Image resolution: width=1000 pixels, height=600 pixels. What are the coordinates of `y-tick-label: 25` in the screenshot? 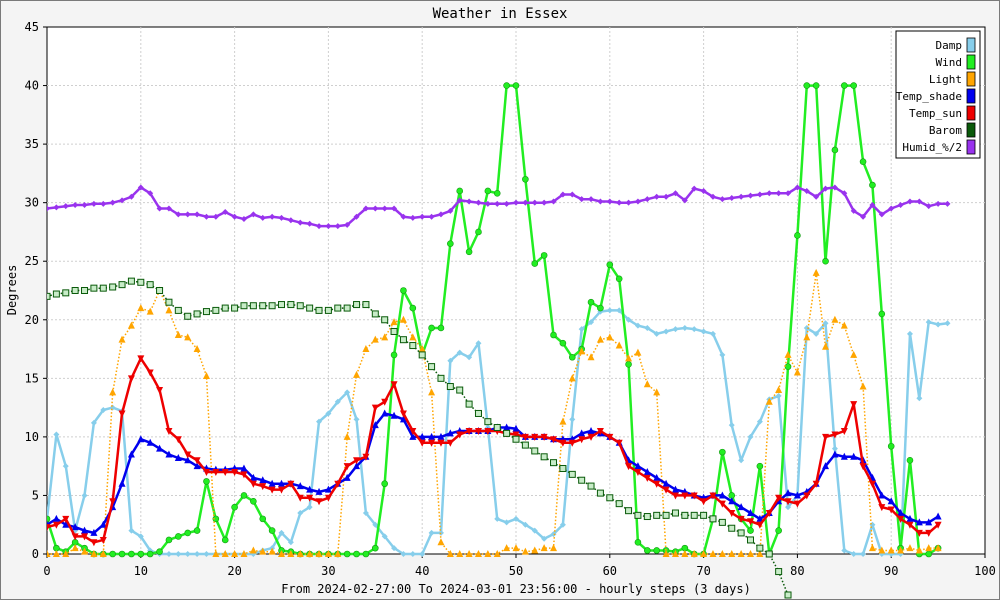 It's located at (32, 261).